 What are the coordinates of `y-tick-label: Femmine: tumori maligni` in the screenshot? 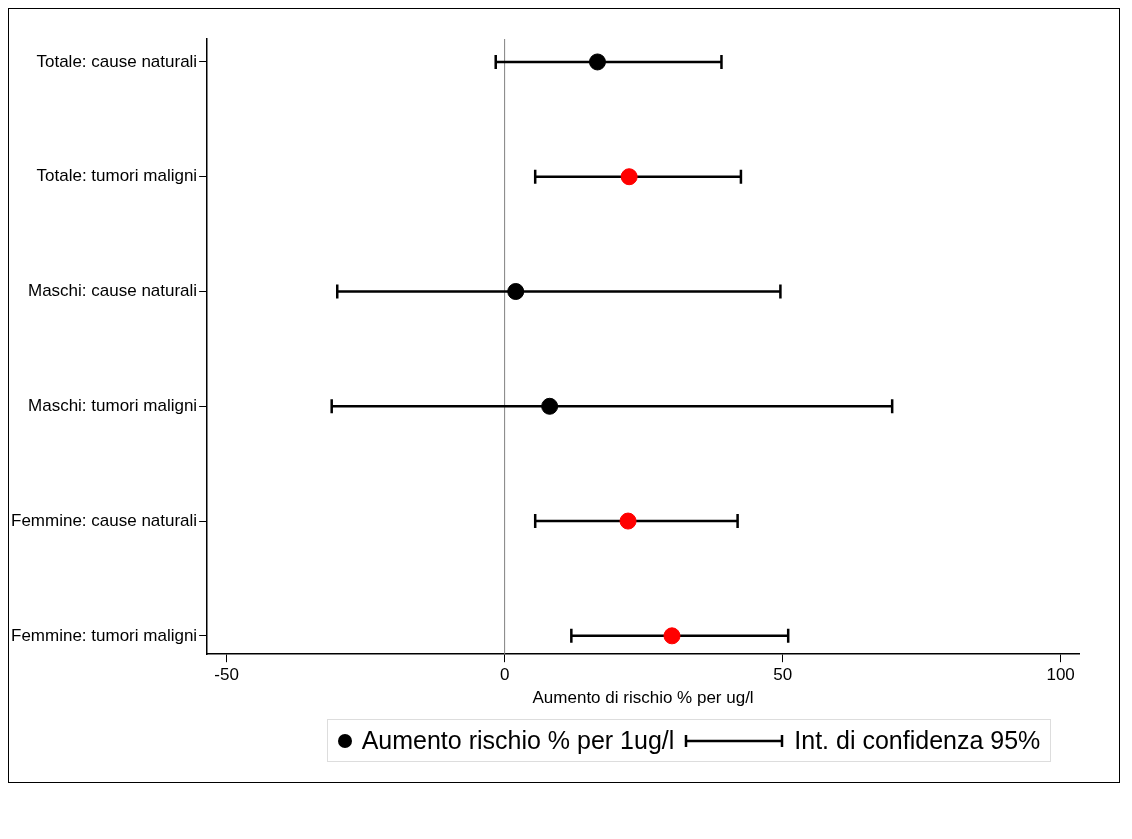 It's located at (104, 635).